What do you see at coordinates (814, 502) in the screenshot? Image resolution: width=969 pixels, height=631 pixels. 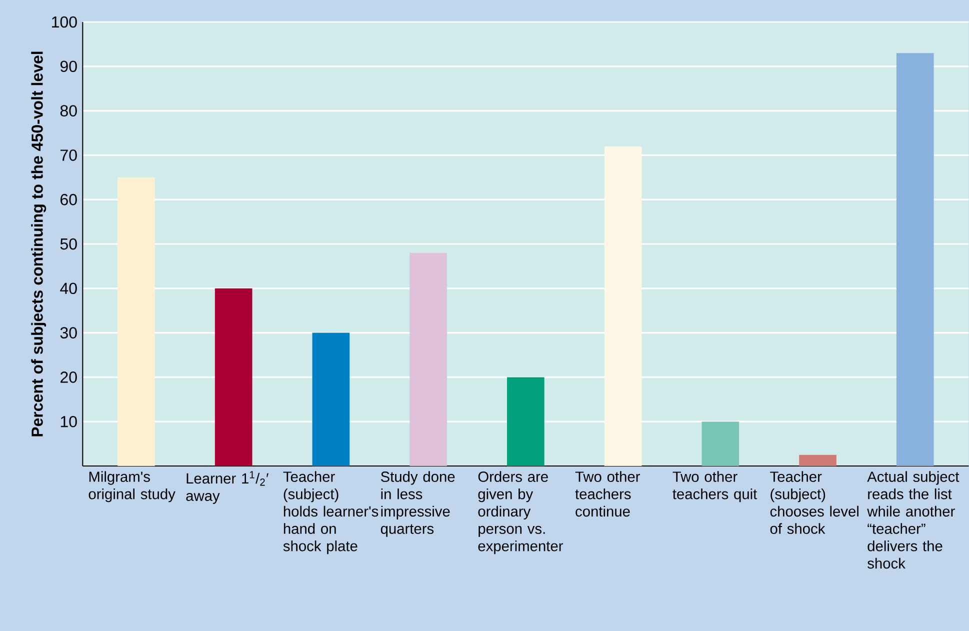 I see `x-tick-label: Teacher (subject) chooses level of shock` at bounding box center [814, 502].